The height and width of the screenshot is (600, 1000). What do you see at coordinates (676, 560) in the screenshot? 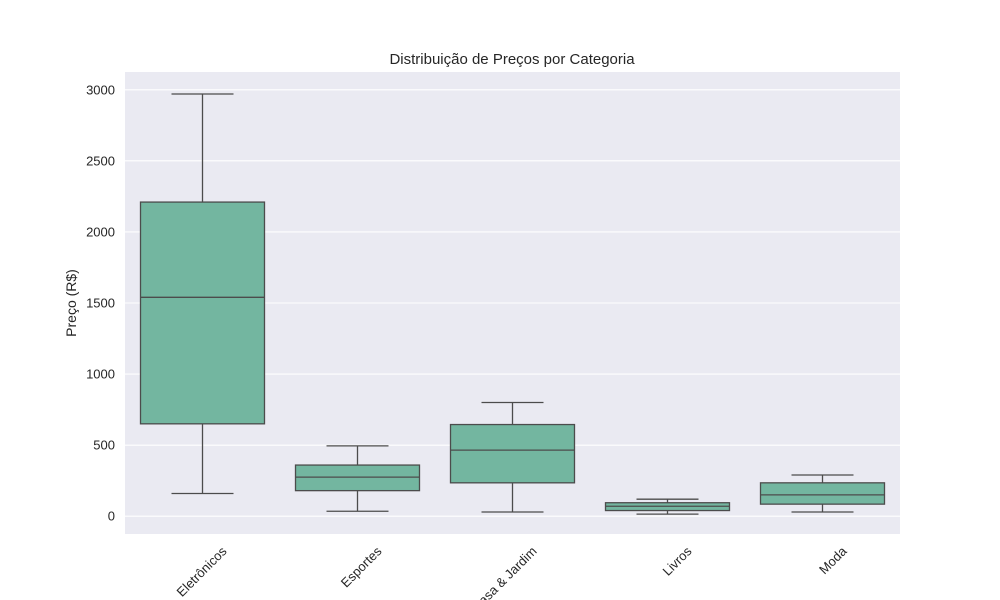
I see `x-tick-label: Livros` at bounding box center [676, 560].